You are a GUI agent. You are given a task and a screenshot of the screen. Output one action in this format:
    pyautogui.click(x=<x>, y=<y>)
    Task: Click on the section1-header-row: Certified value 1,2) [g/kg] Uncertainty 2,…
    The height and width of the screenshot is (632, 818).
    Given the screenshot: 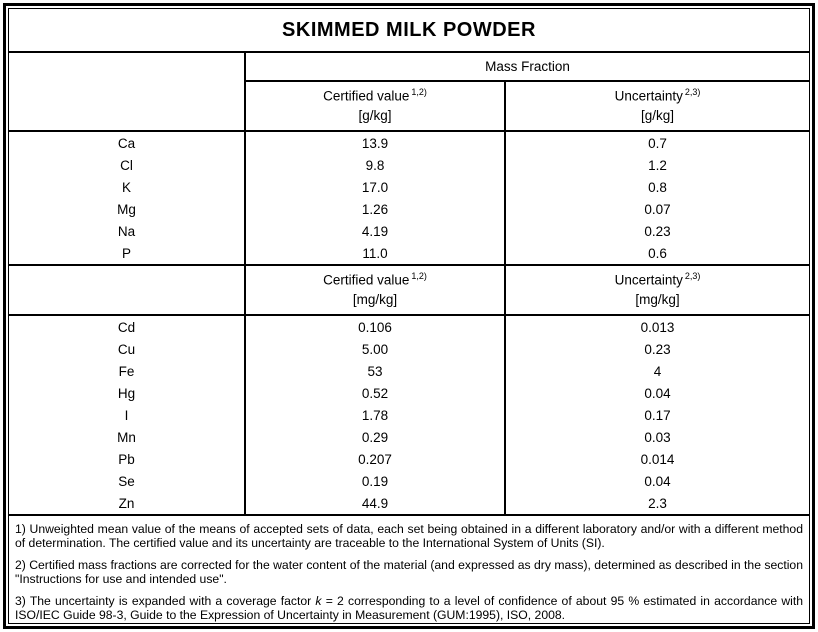 What is the action you would take?
    pyautogui.click(x=409, y=106)
    